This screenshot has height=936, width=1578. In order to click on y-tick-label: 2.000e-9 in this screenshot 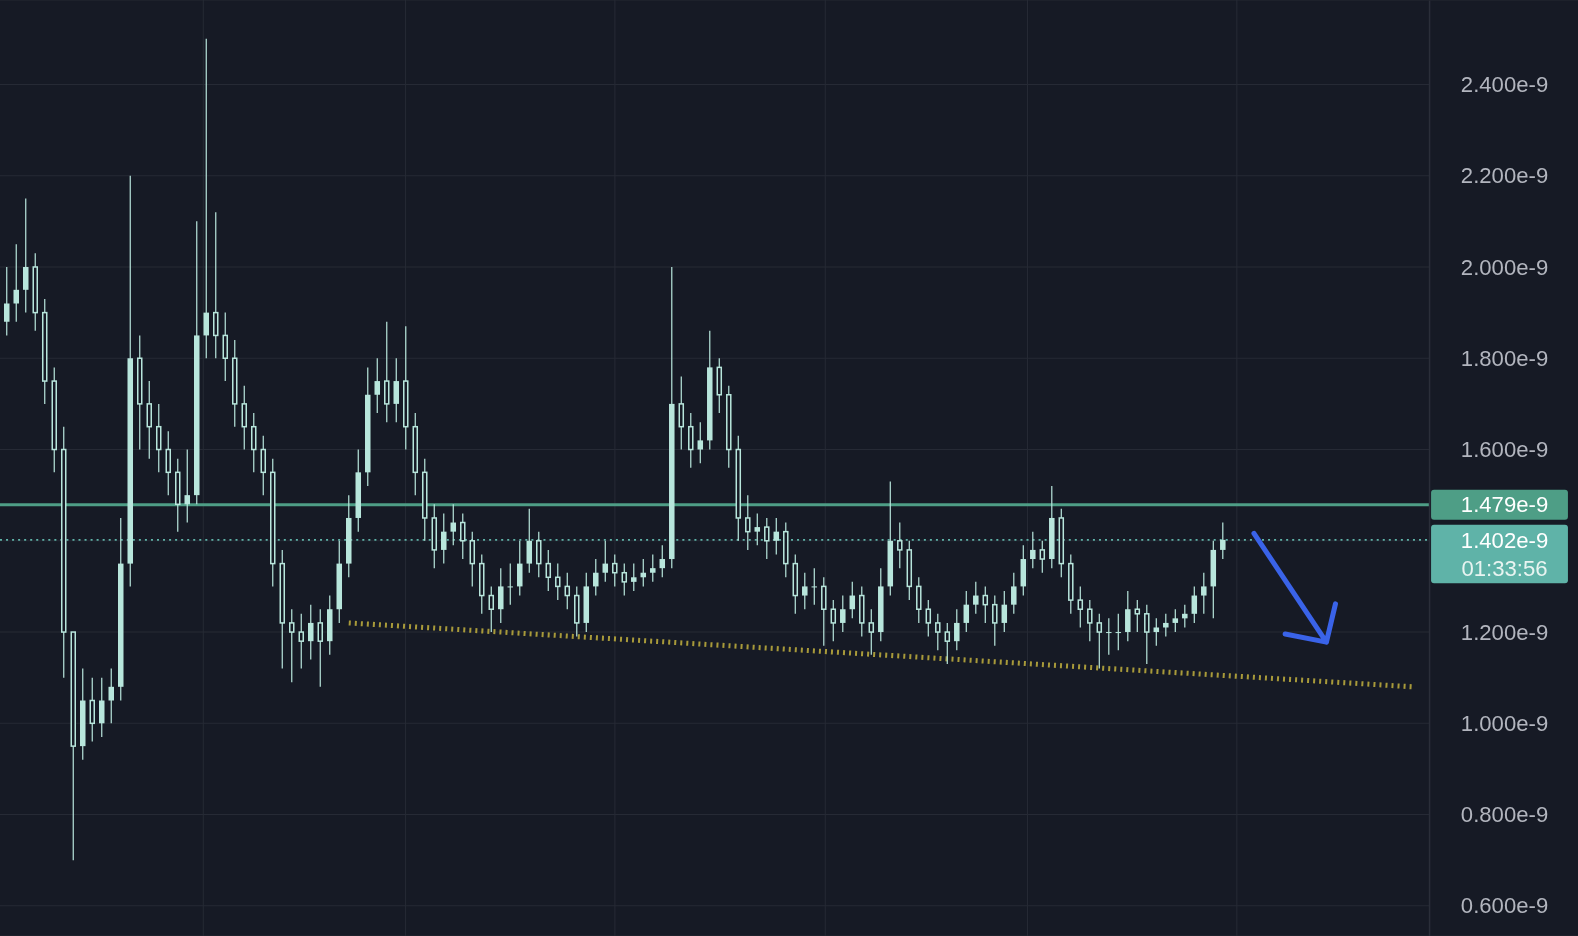, I will do `click(1504, 267)`.